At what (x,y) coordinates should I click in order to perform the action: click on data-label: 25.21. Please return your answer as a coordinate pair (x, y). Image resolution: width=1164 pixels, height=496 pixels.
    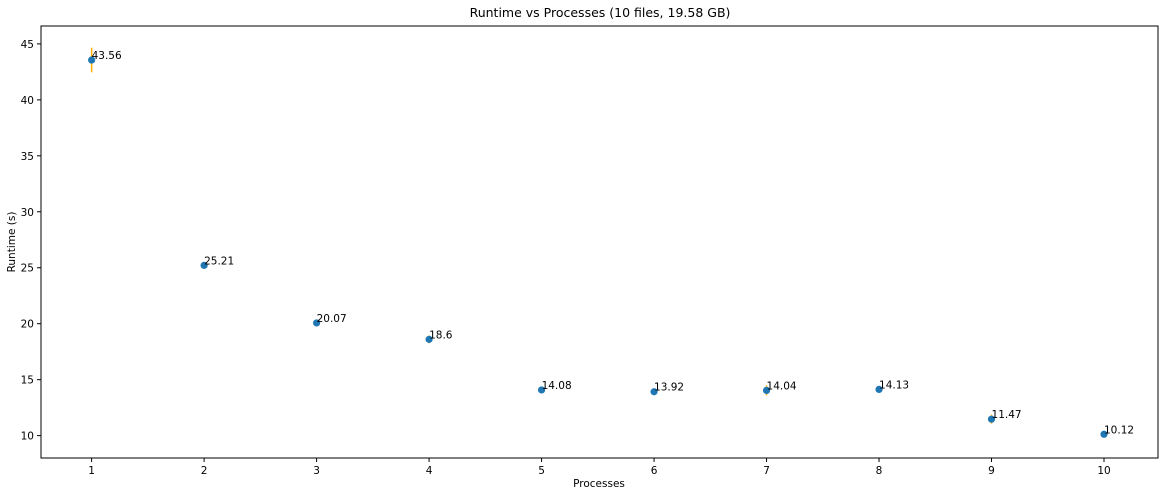
    Looking at the image, I should click on (219, 261).